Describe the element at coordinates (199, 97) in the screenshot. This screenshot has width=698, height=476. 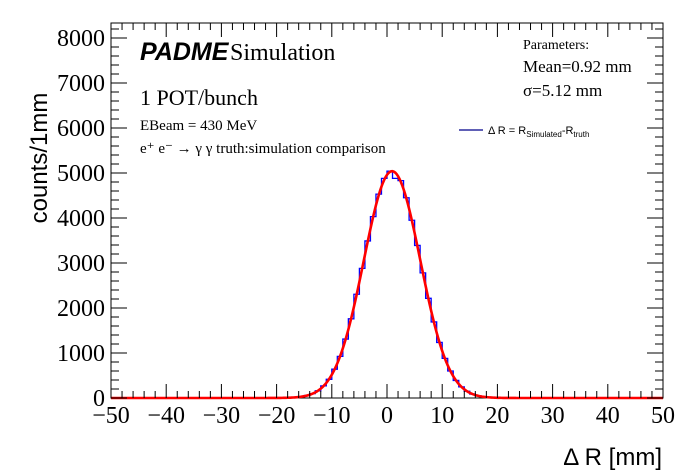
I see `pot-label: 1 POT/bunch` at that location.